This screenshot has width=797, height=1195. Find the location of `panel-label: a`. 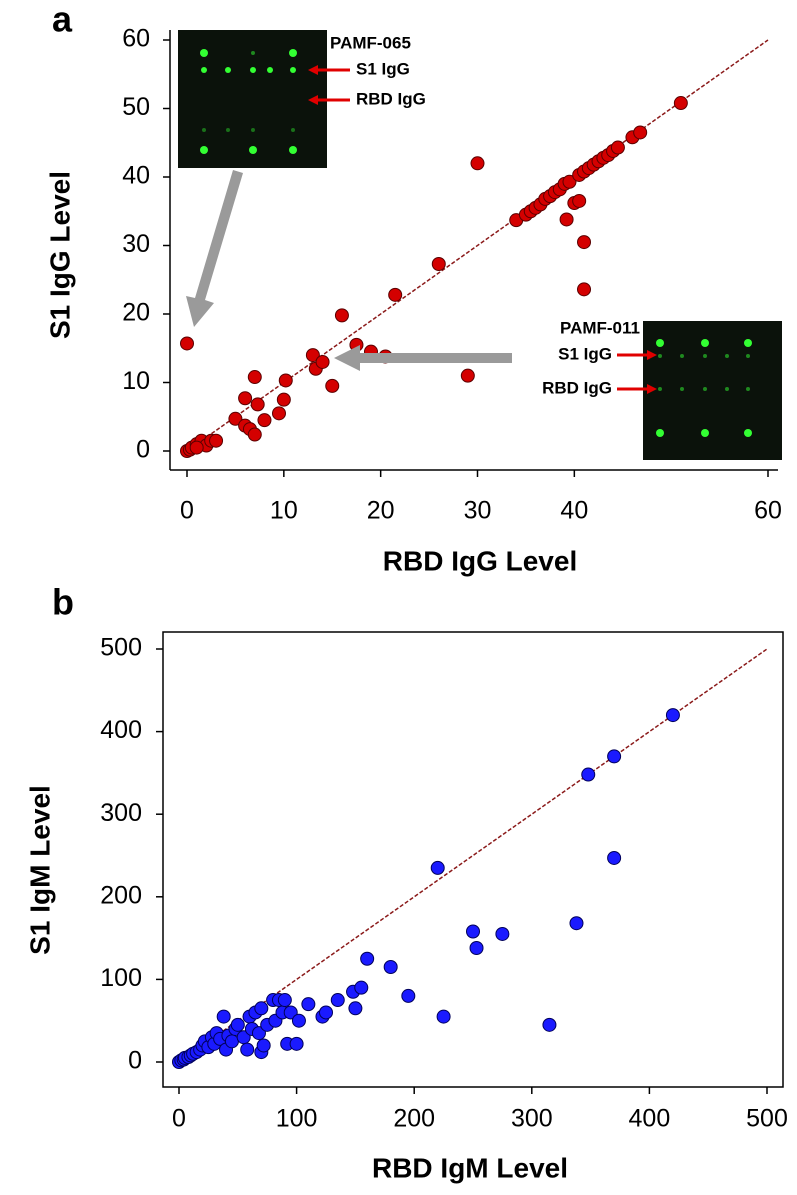

panel-label: a is located at coordinates (62, 20).